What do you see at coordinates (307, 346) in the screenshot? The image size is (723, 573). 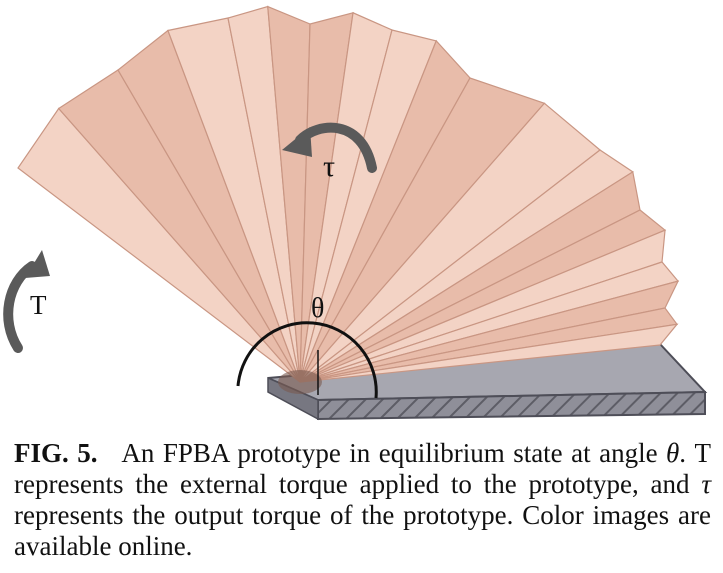 I see `angle-marker: θ` at bounding box center [307, 346].